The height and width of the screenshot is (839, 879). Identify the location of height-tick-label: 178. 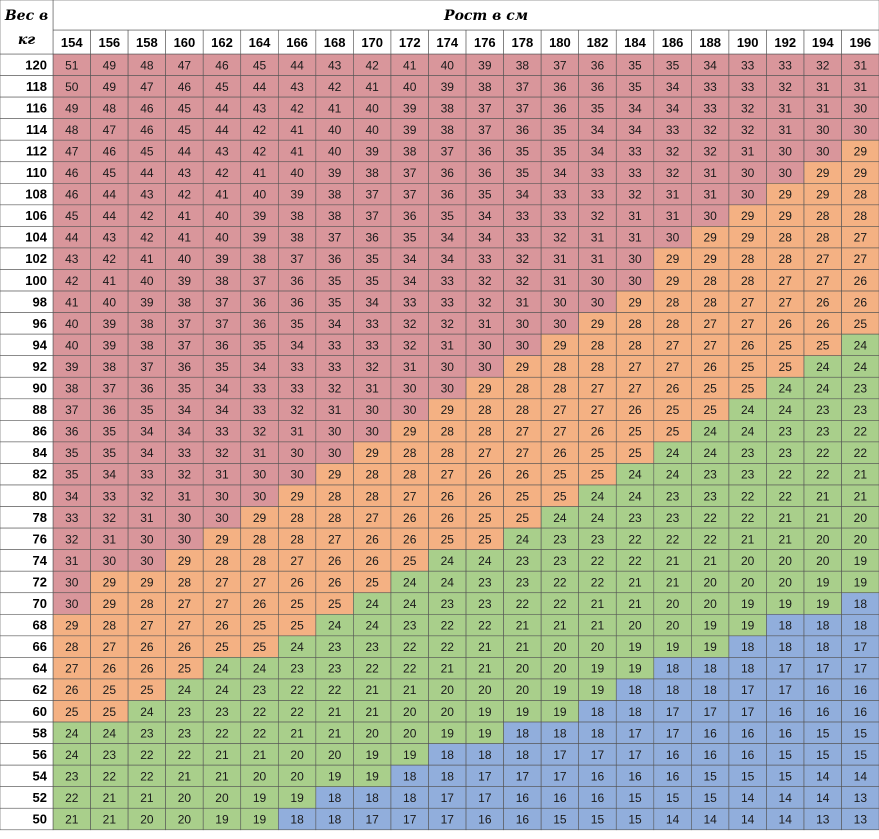
(523, 42).